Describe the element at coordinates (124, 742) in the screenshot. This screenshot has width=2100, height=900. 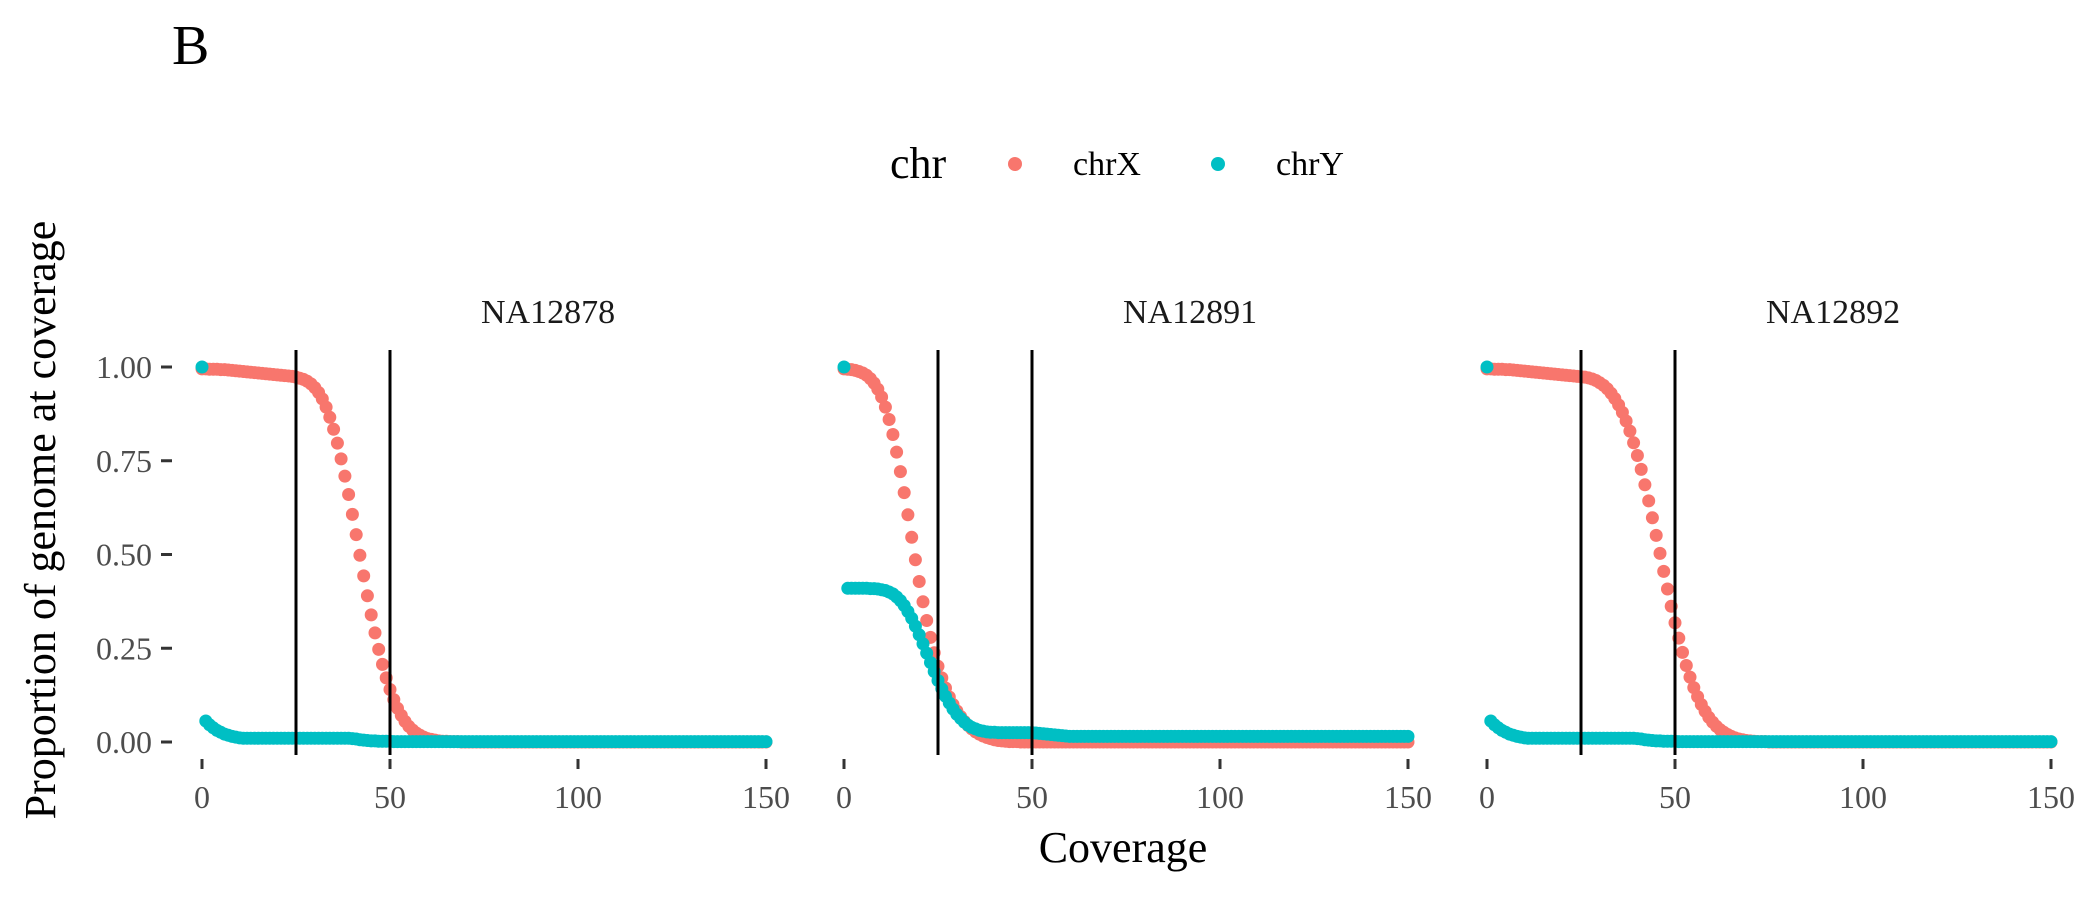
I see `y-tick-label: 0.00` at that location.